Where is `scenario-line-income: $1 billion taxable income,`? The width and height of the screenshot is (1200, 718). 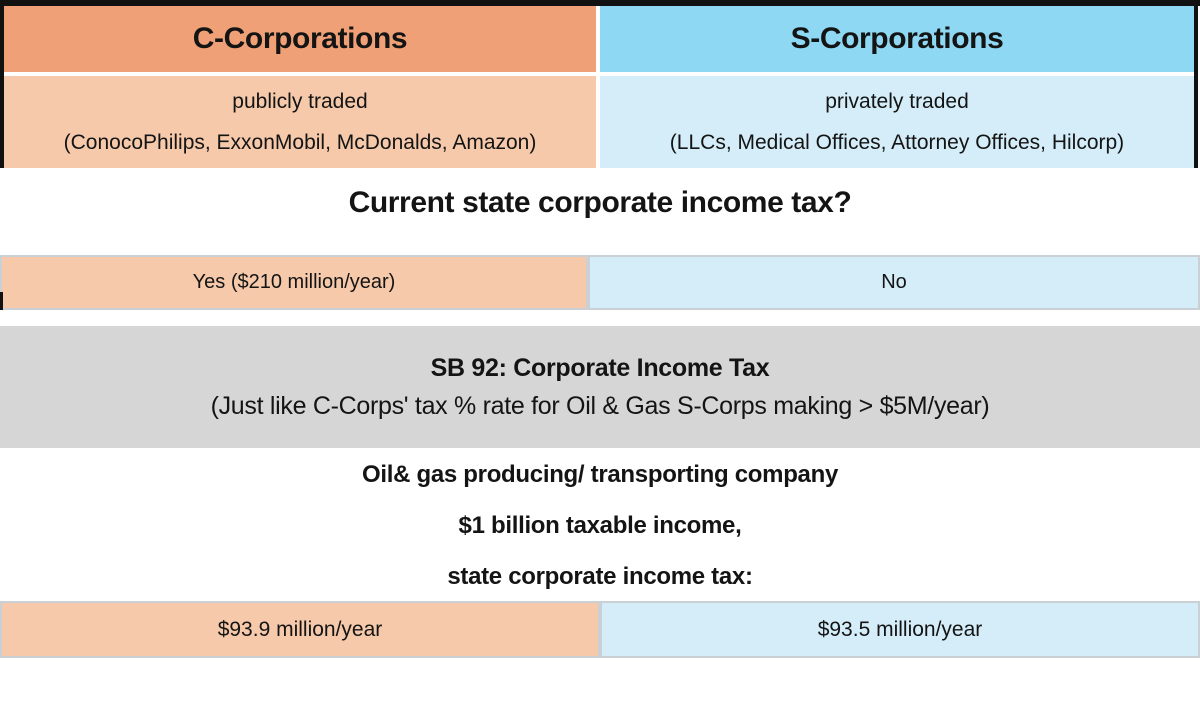 scenario-line-income: $1 billion taxable income, is located at coordinates (600, 525).